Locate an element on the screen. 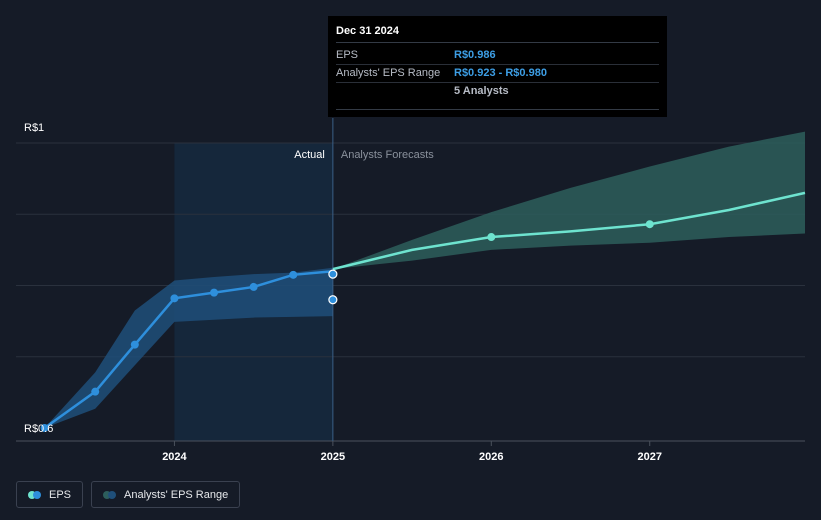 This screenshot has width=821, height=520. chart-legend: EPS Analysts' EPS Range is located at coordinates (128, 494).